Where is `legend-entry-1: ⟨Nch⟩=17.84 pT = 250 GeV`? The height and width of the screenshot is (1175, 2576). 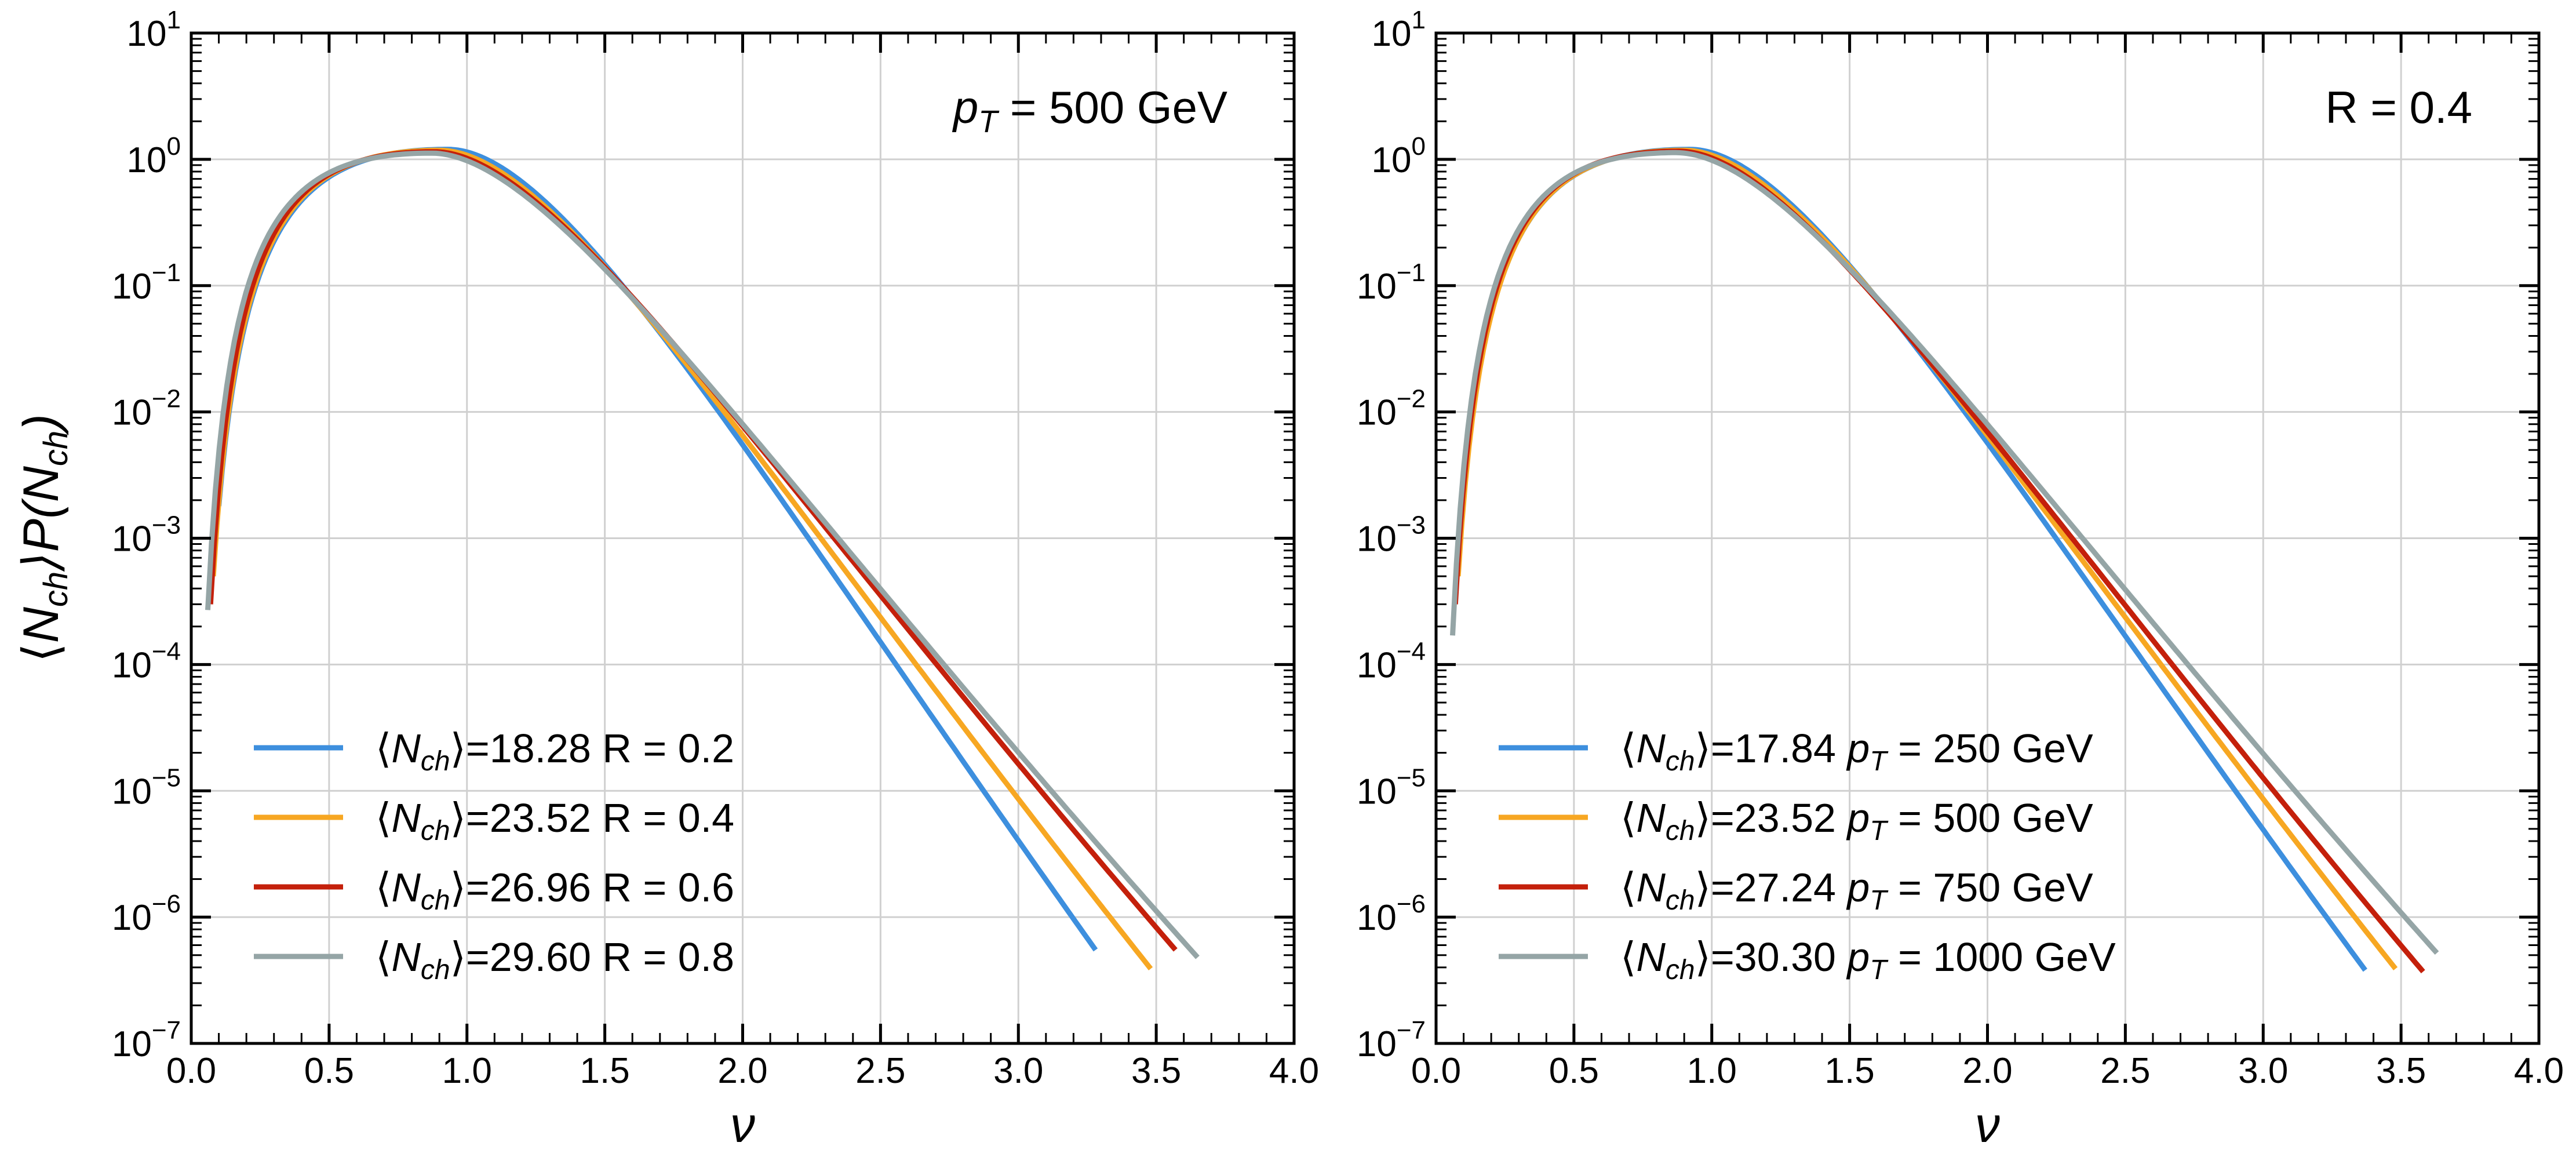 legend-entry-1: ⟨Nch⟩=17.84 pT = 250 GeV is located at coordinates (1856, 751).